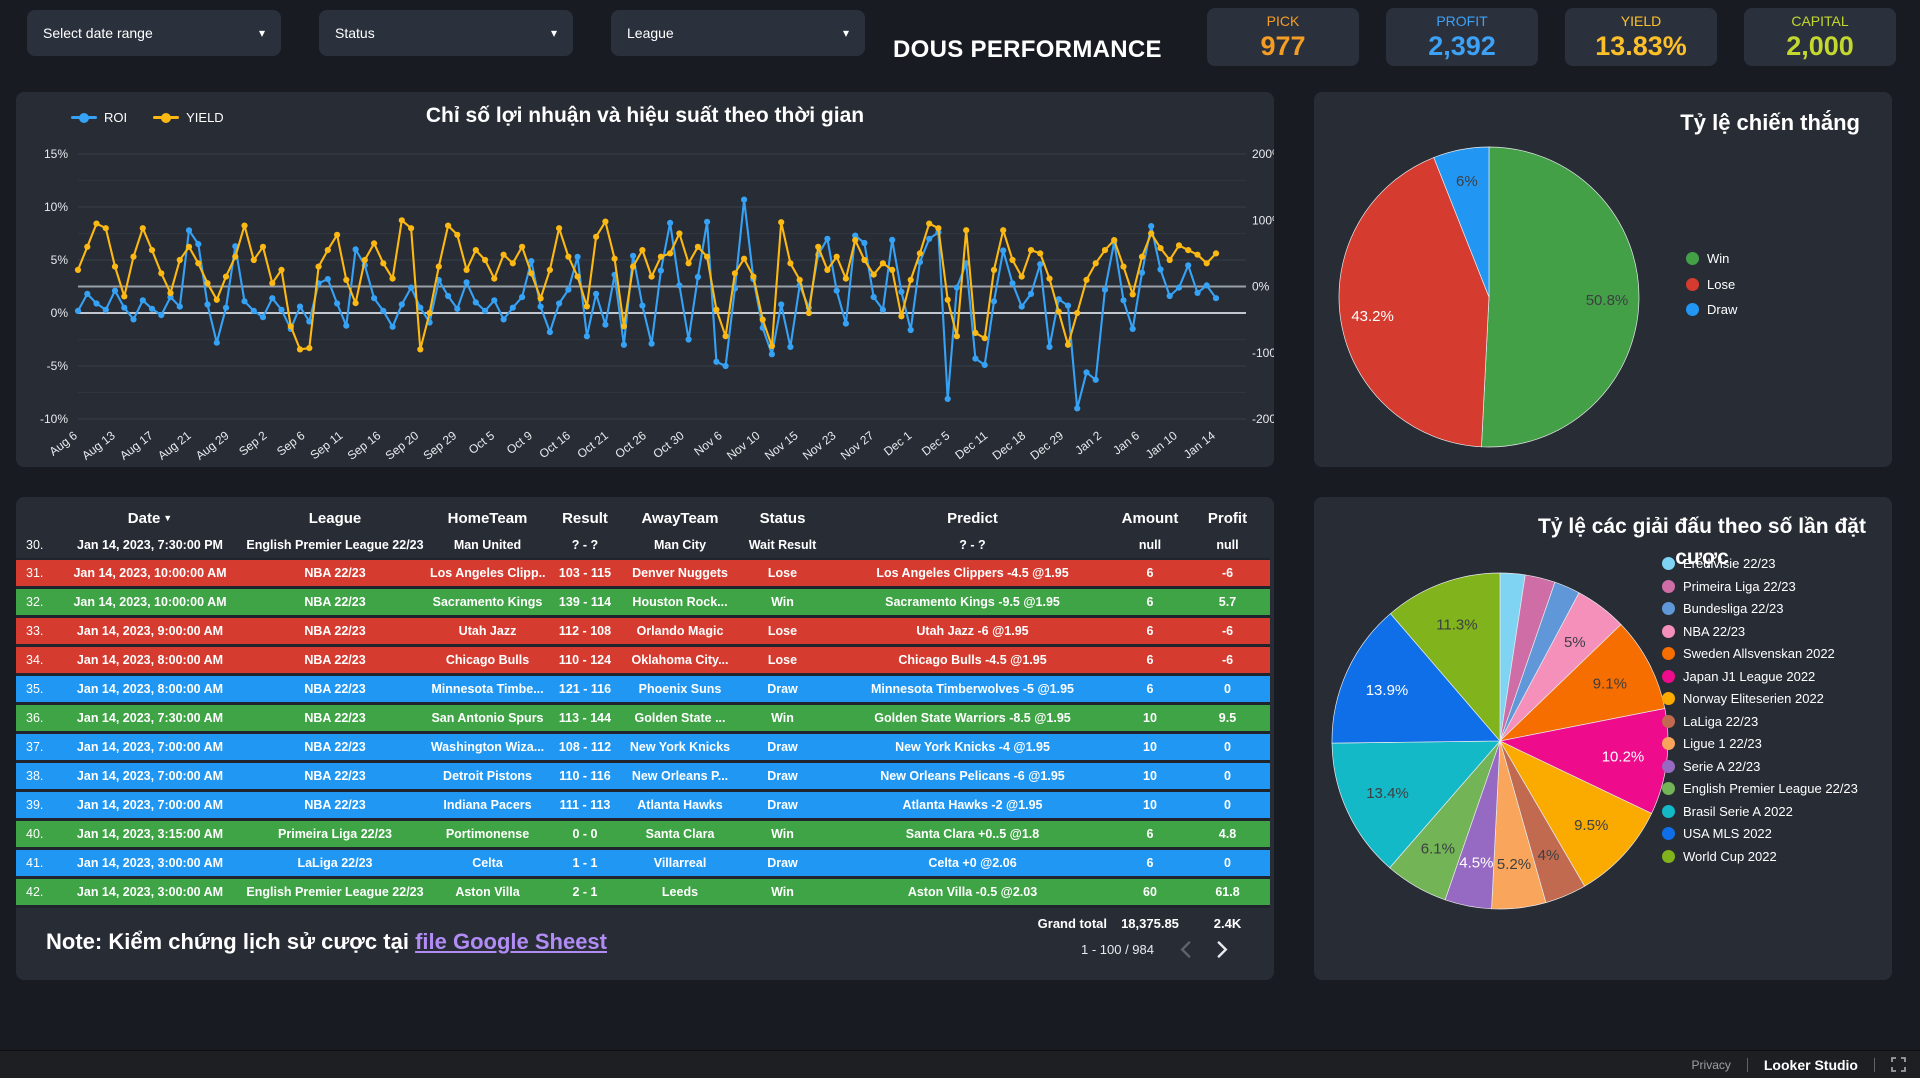 Image resolution: width=1920 pixels, height=1078 pixels. What do you see at coordinates (58, 366) in the screenshot?
I see `left-axis-tick: -5%` at bounding box center [58, 366].